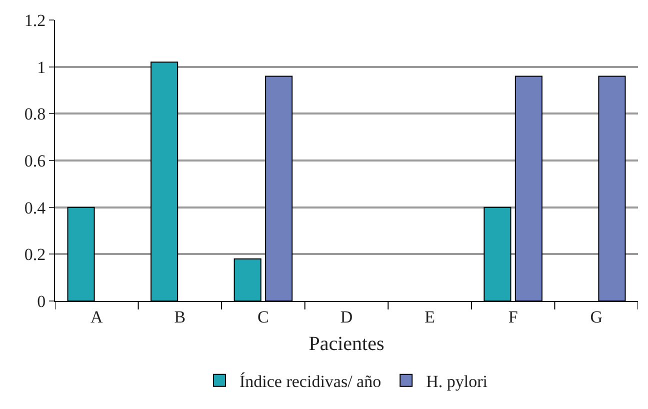  Describe the element at coordinates (346, 316) in the screenshot. I see `x-tick-label: D` at that location.